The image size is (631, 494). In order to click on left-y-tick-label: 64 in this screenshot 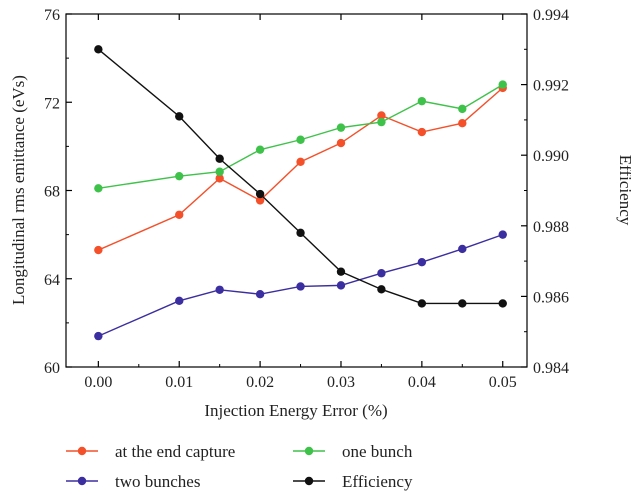, I will do `click(52, 280)`.